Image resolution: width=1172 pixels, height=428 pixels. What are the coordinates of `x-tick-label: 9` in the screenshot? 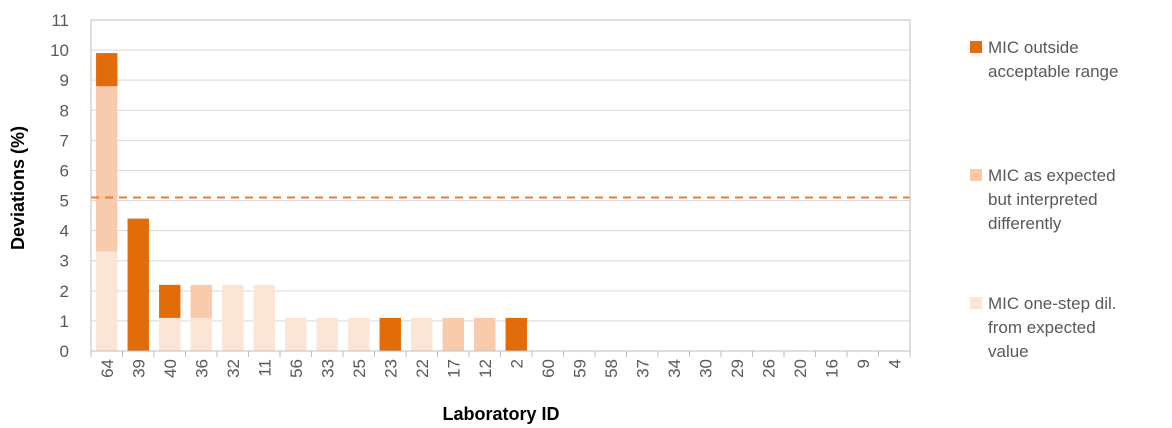 It's located at (863, 363).